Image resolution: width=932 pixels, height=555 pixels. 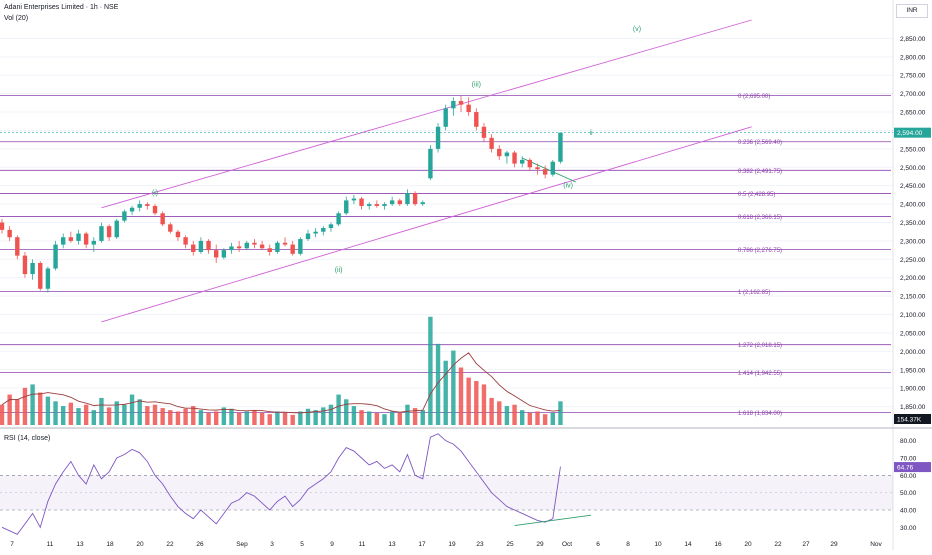 What do you see at coordinates (876, 544) in the screenshot?
I see `time-tick-label: Nov` at bounding box center [876, 544].